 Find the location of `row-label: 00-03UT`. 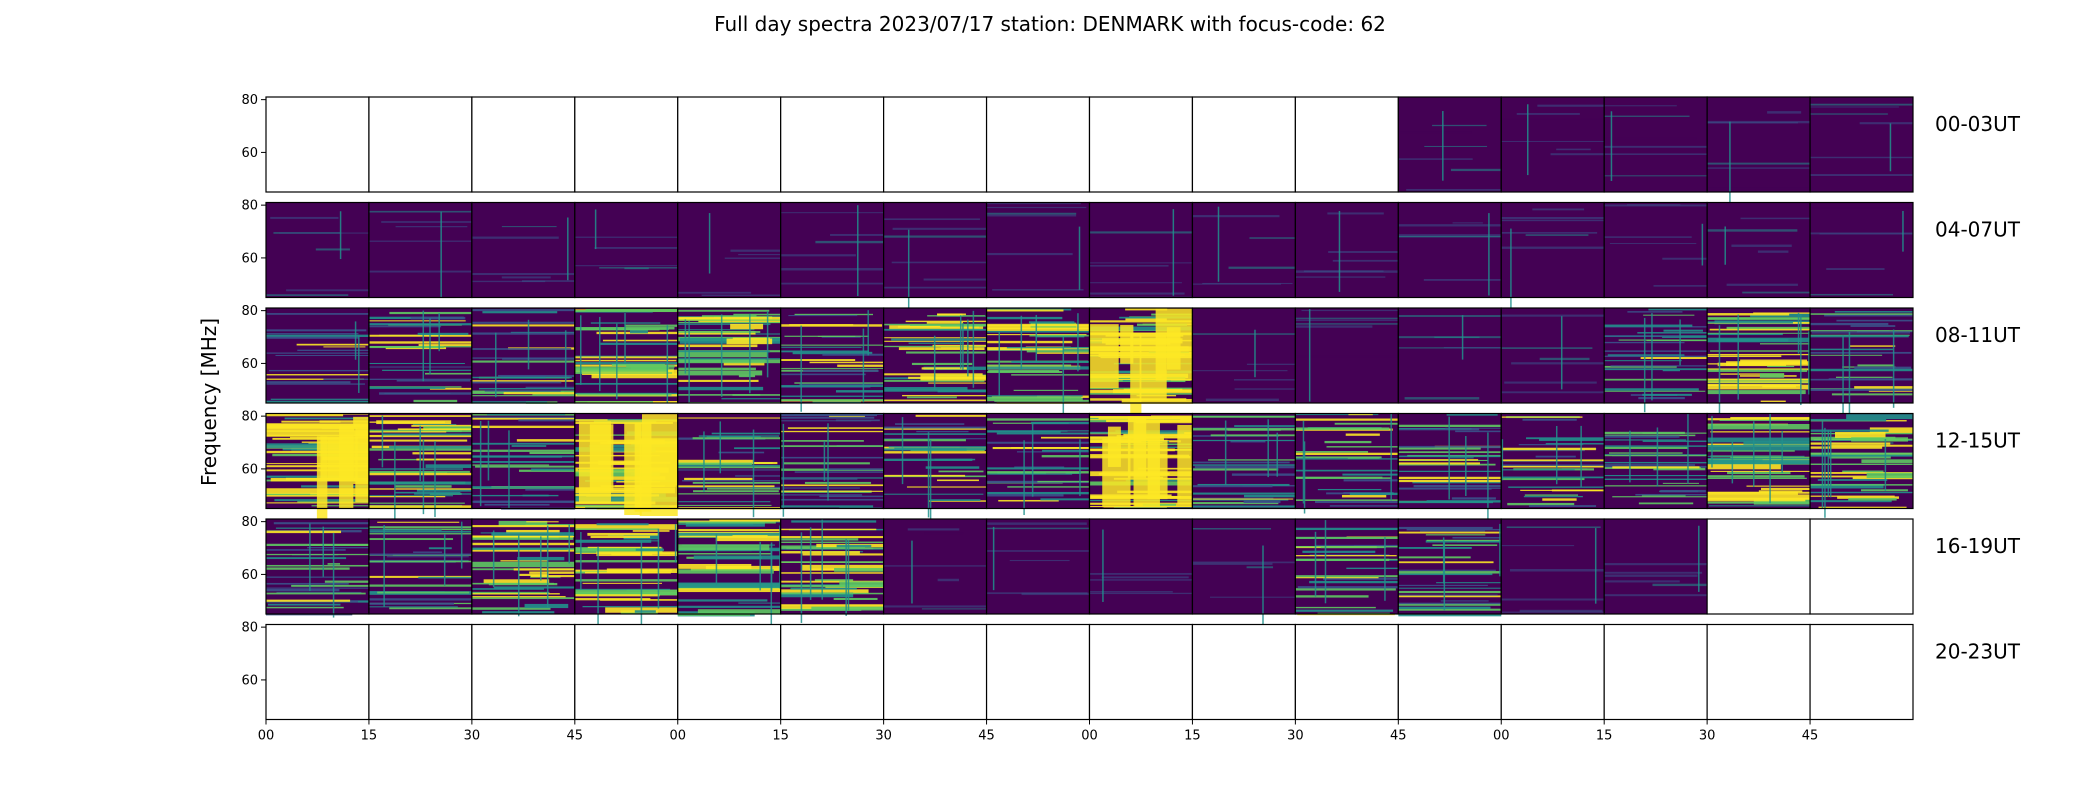

row-label: 00-03UT is located at coordinates (1978, 124).